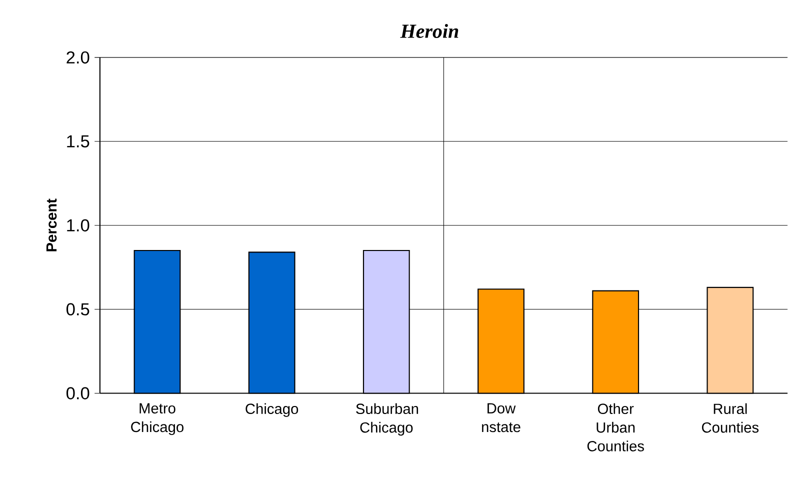 This screenshot has width=788, height=496. What do you see at coordinates (78, 57) in the screenshot?
I see `y-tick-label: 2.0` at bounding box center [78, 57].